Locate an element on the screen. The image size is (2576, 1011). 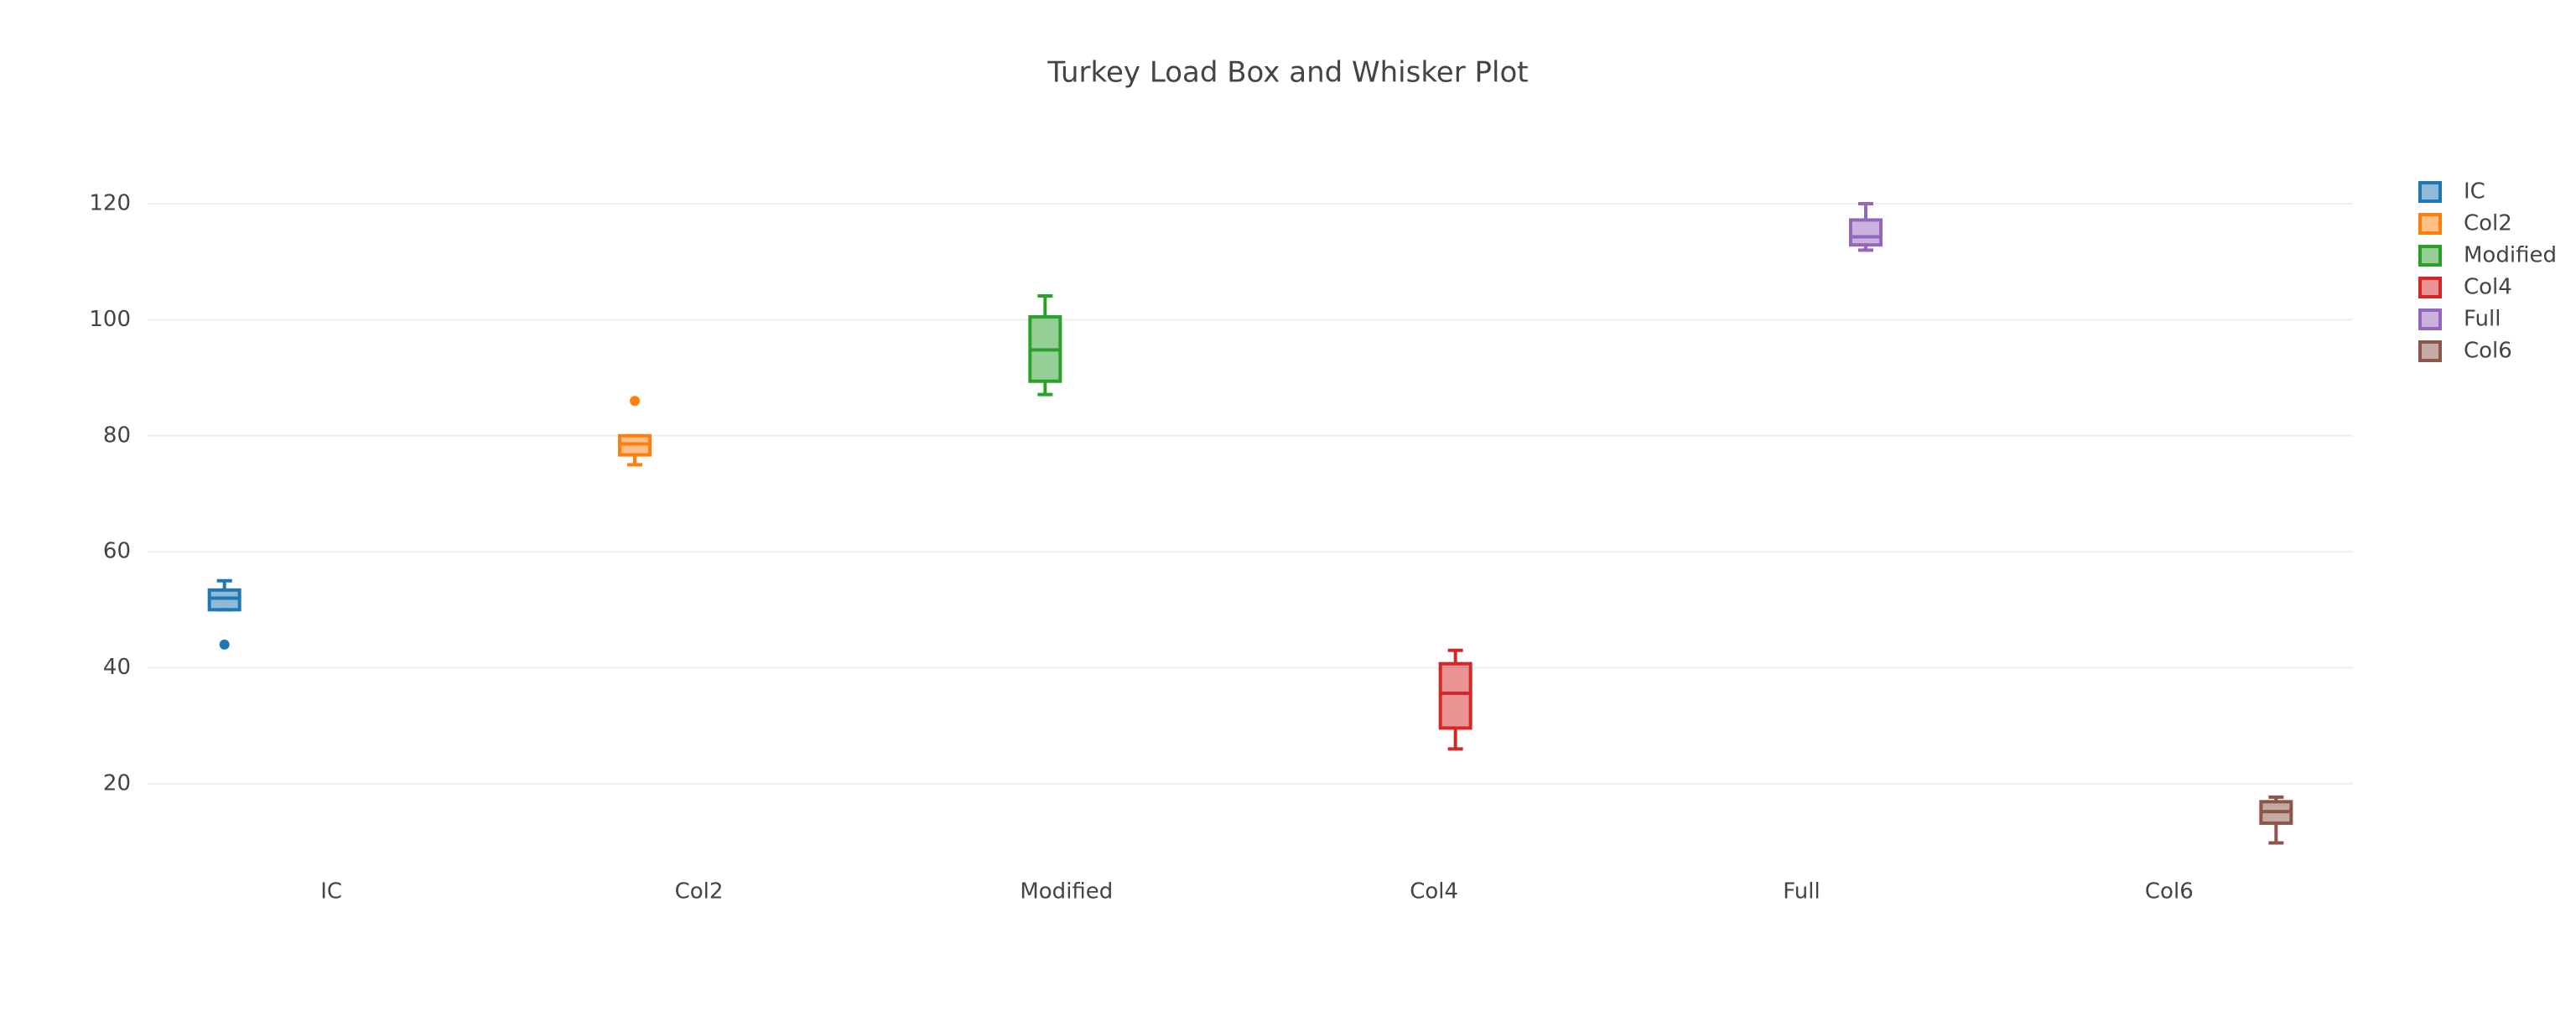
y-tick-label: 40 is located at coordinates (117, 668).